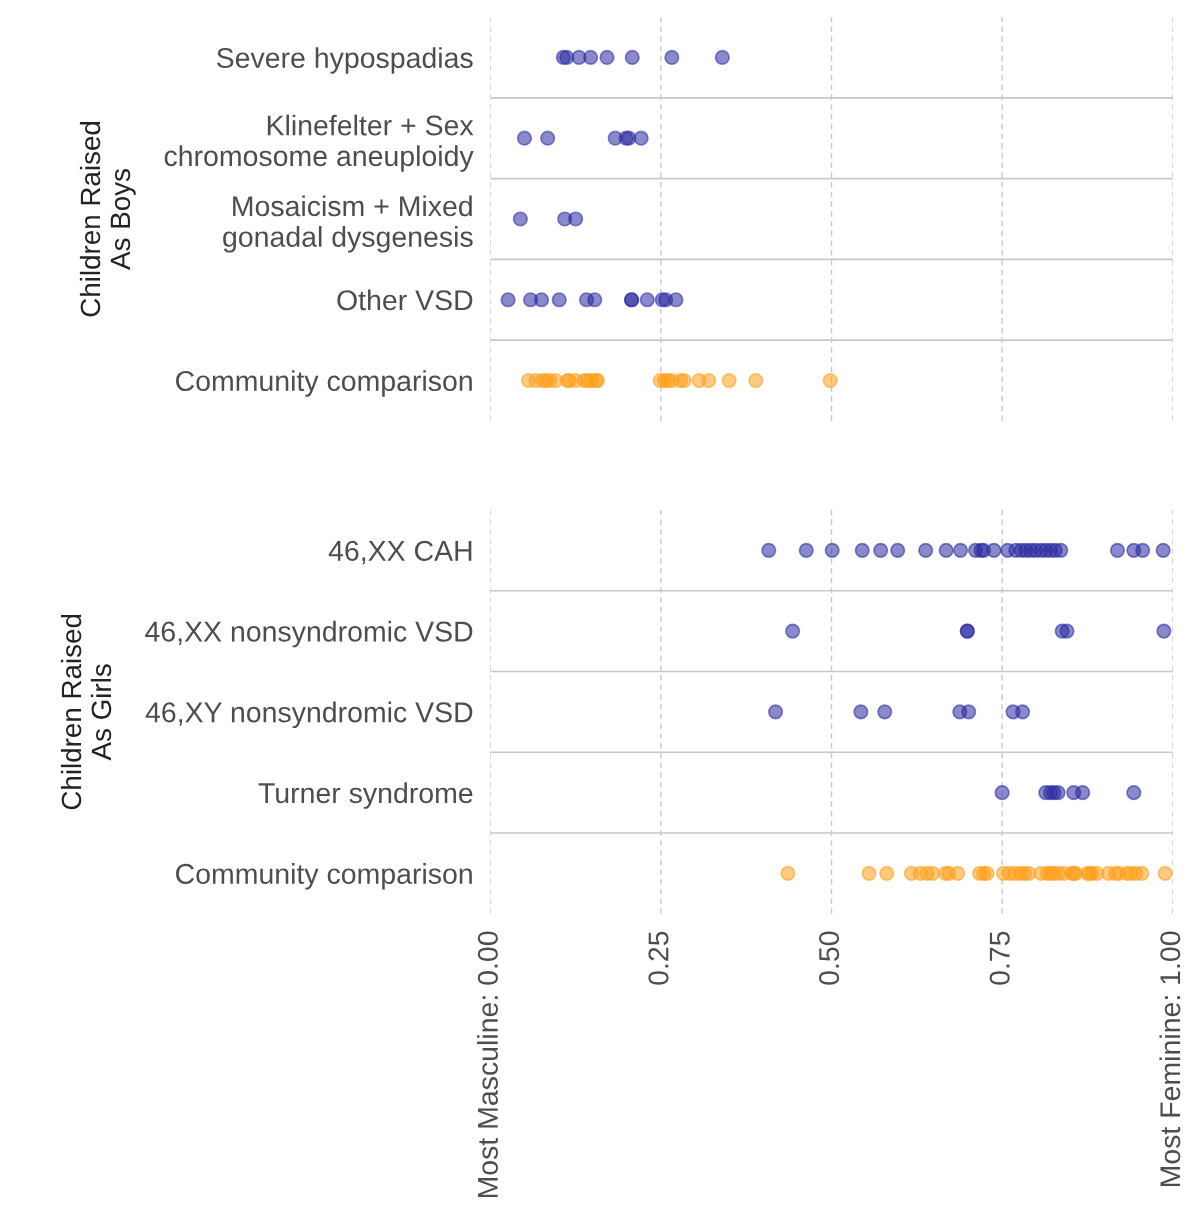 The height and width of the screenshot is (1220, 1193). What do you see at coordinates (999, 958) in the screenshot?
I see `x-tick-label: 0.75` at bounding box center [999, 958].